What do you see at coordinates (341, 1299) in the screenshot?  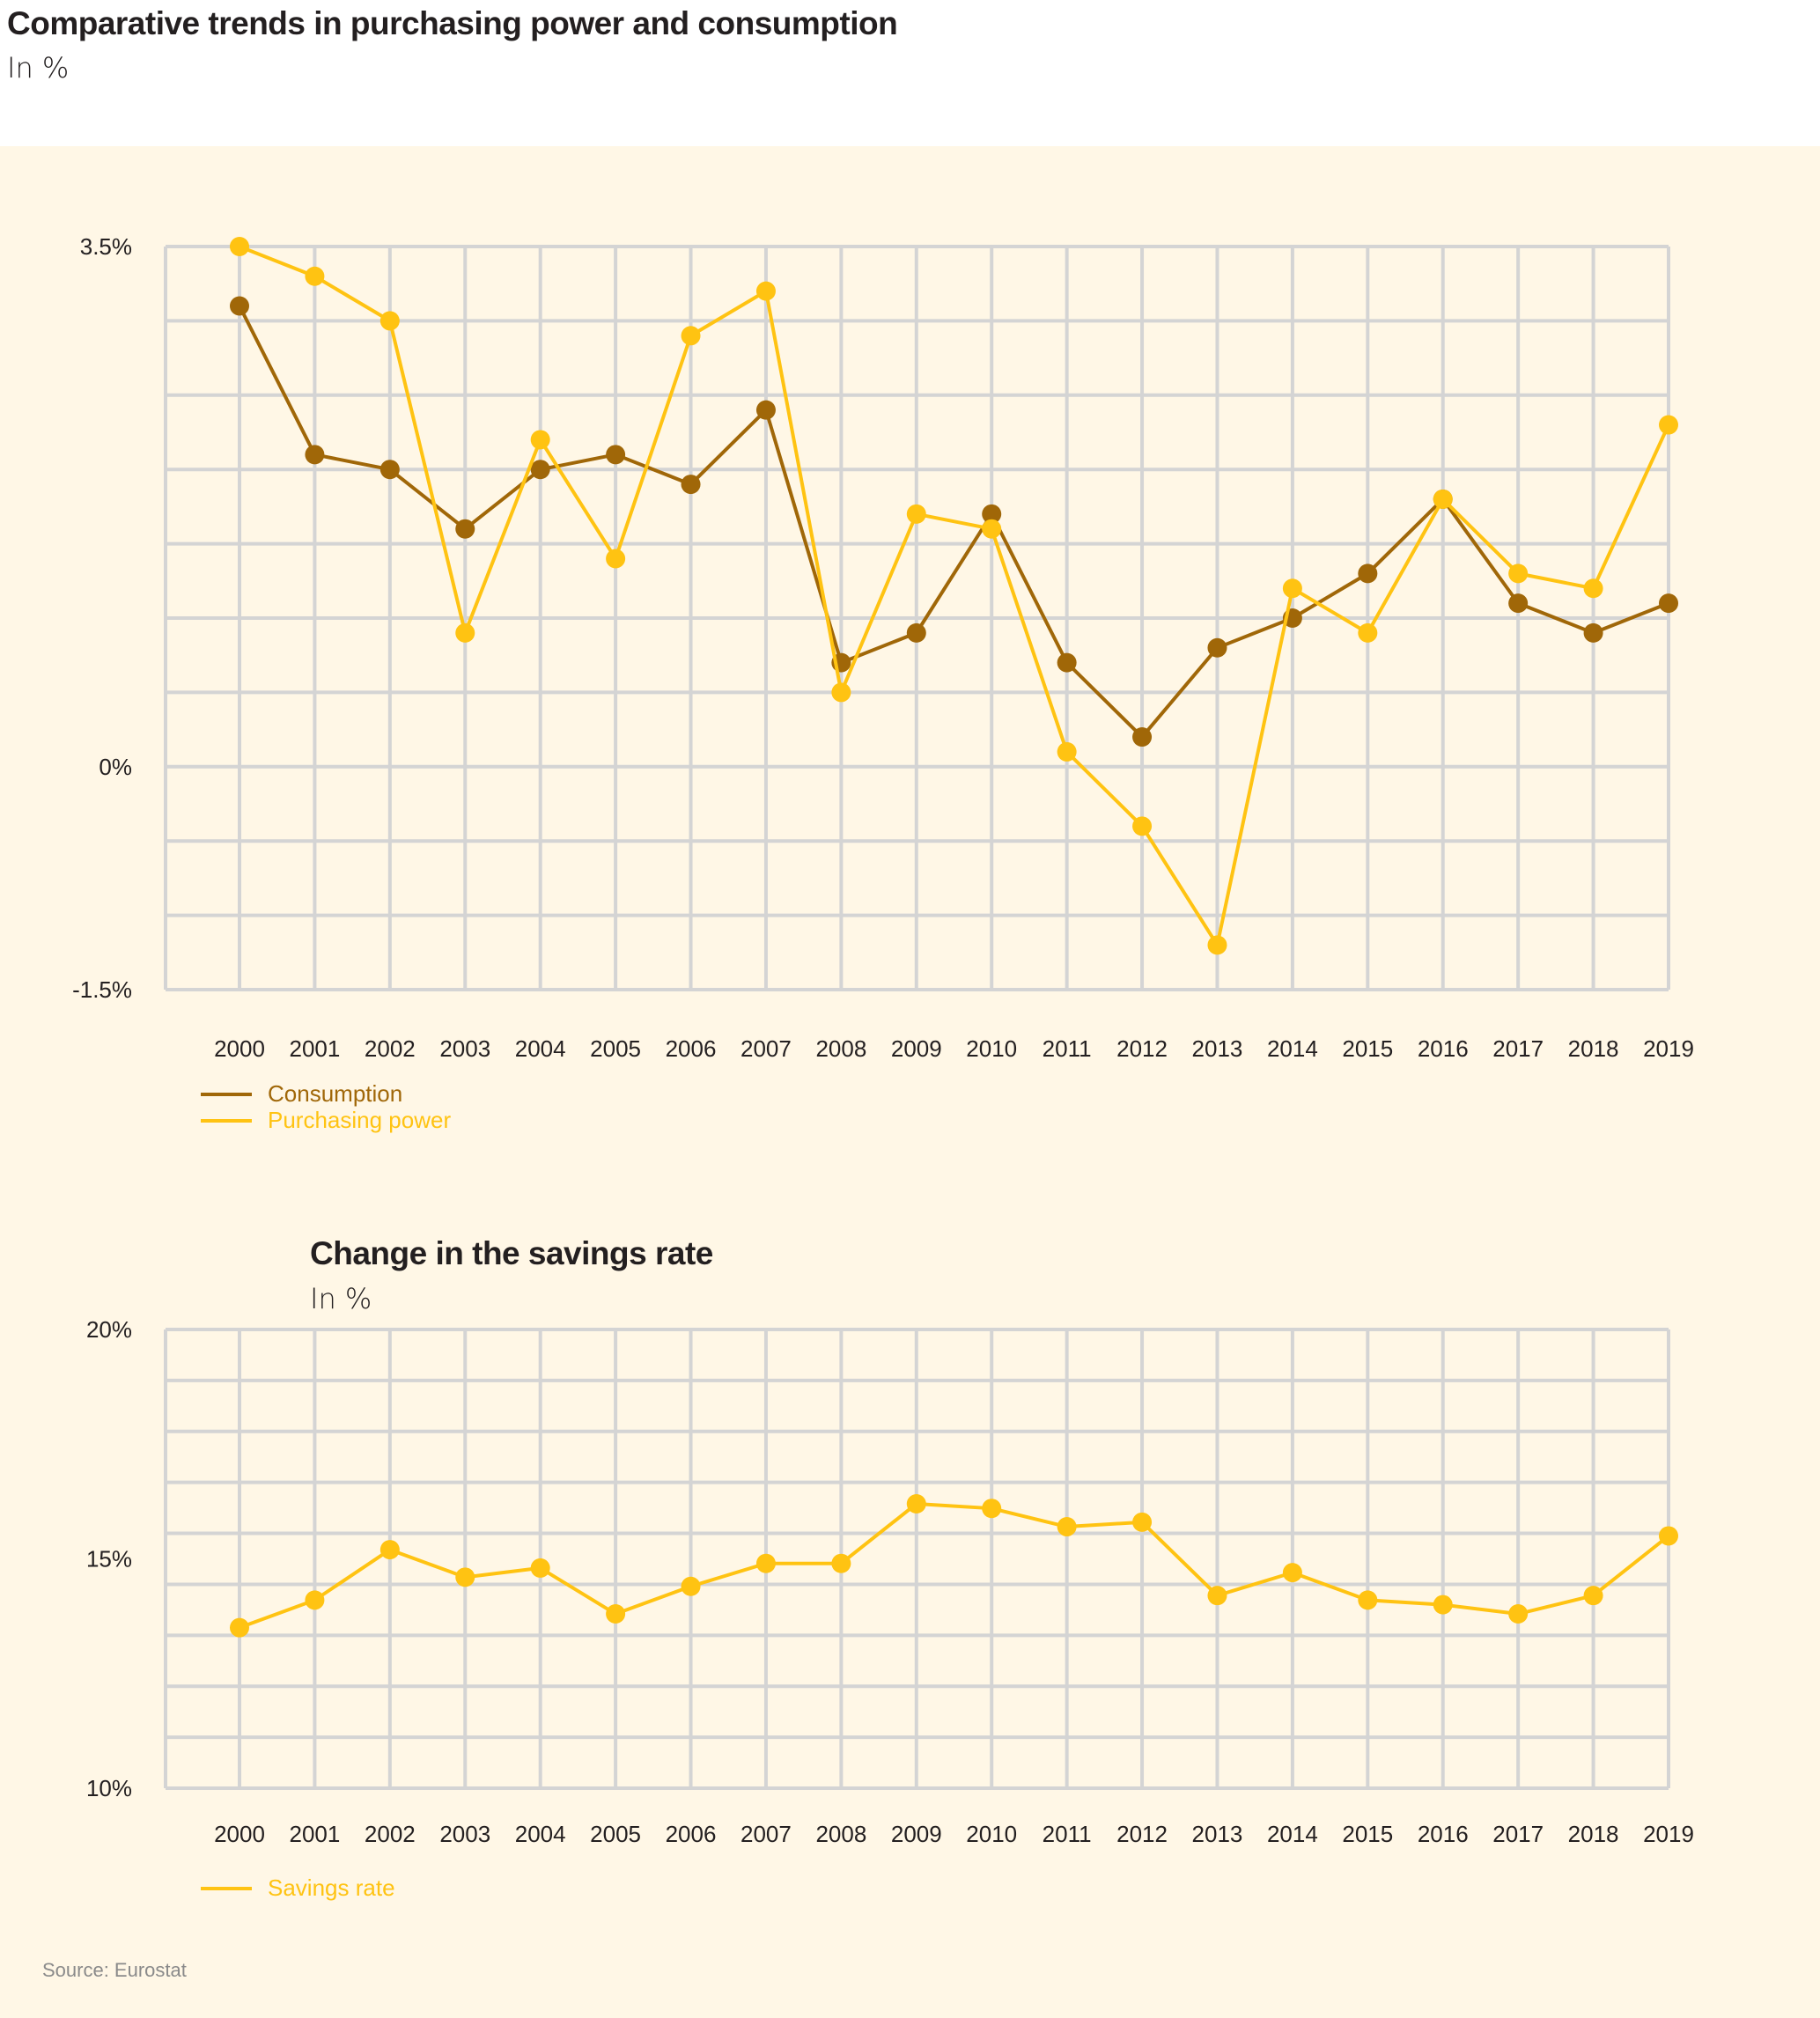 I see `chart-2-subtitle: In %` at bounding box center [341, 1299].